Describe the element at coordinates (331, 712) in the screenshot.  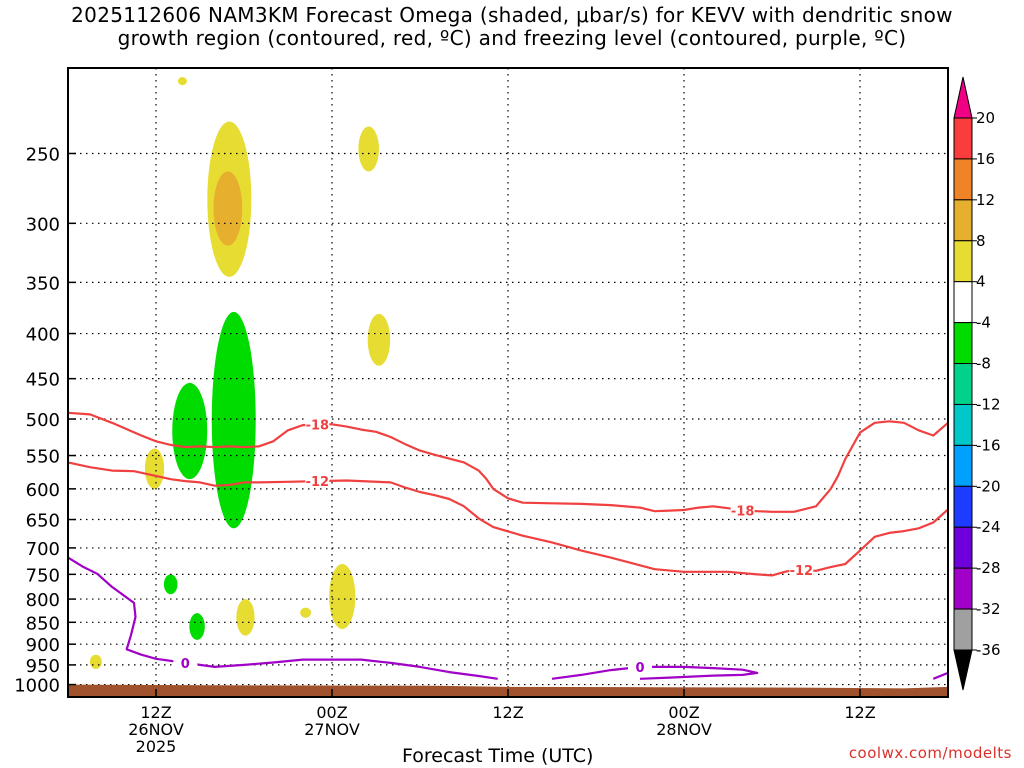
I see `xtick-label-18-0: 00Z` at that location.